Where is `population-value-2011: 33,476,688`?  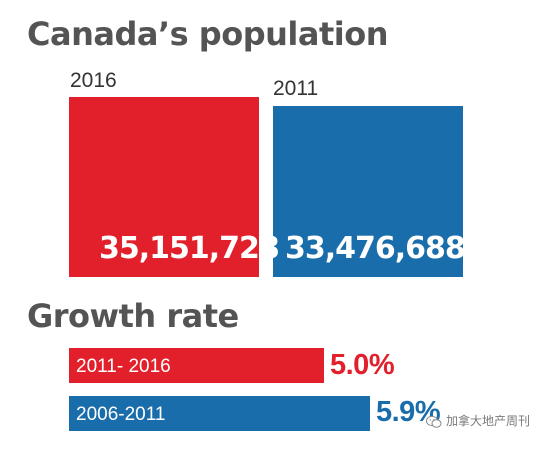 population-value-2011: 33,476,688 is located at coordinates (375, 248).